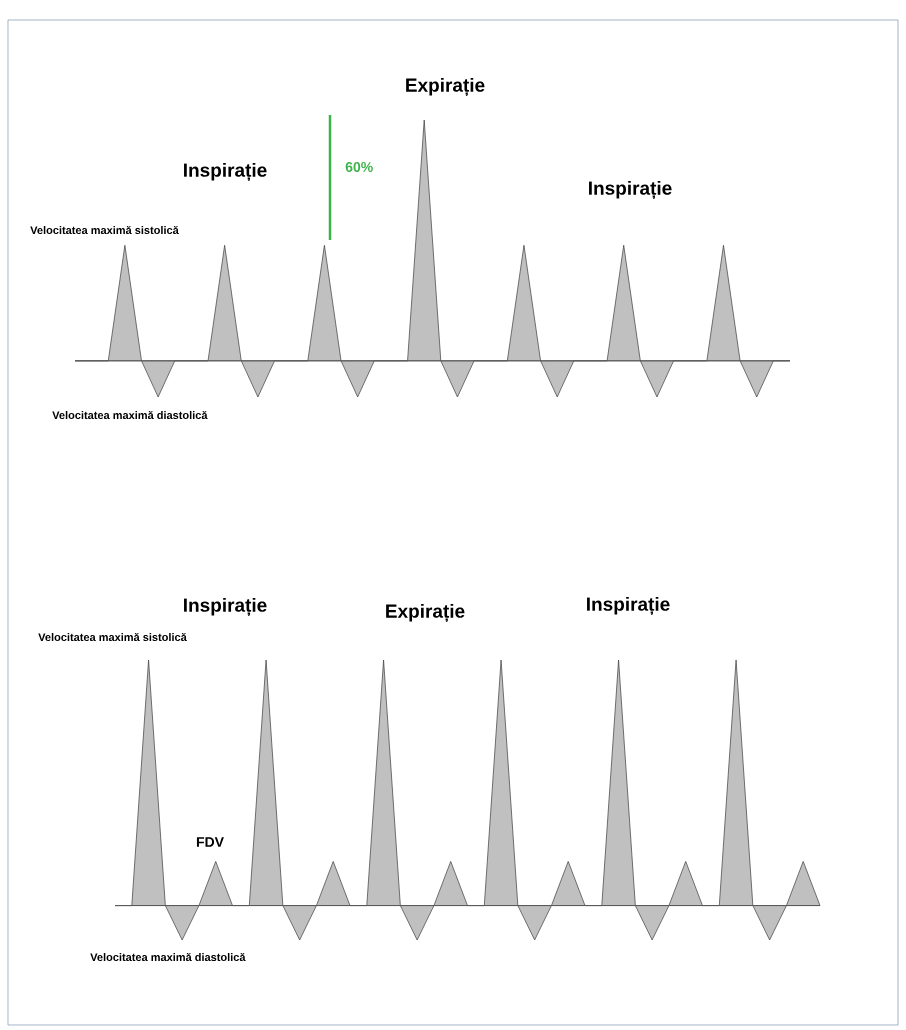 This screenshot has height=1030, width=906. What do you see at coordinates (210, 842) in the screenshot?
I see `annotation: FDV` at bounding box center [210, 842].